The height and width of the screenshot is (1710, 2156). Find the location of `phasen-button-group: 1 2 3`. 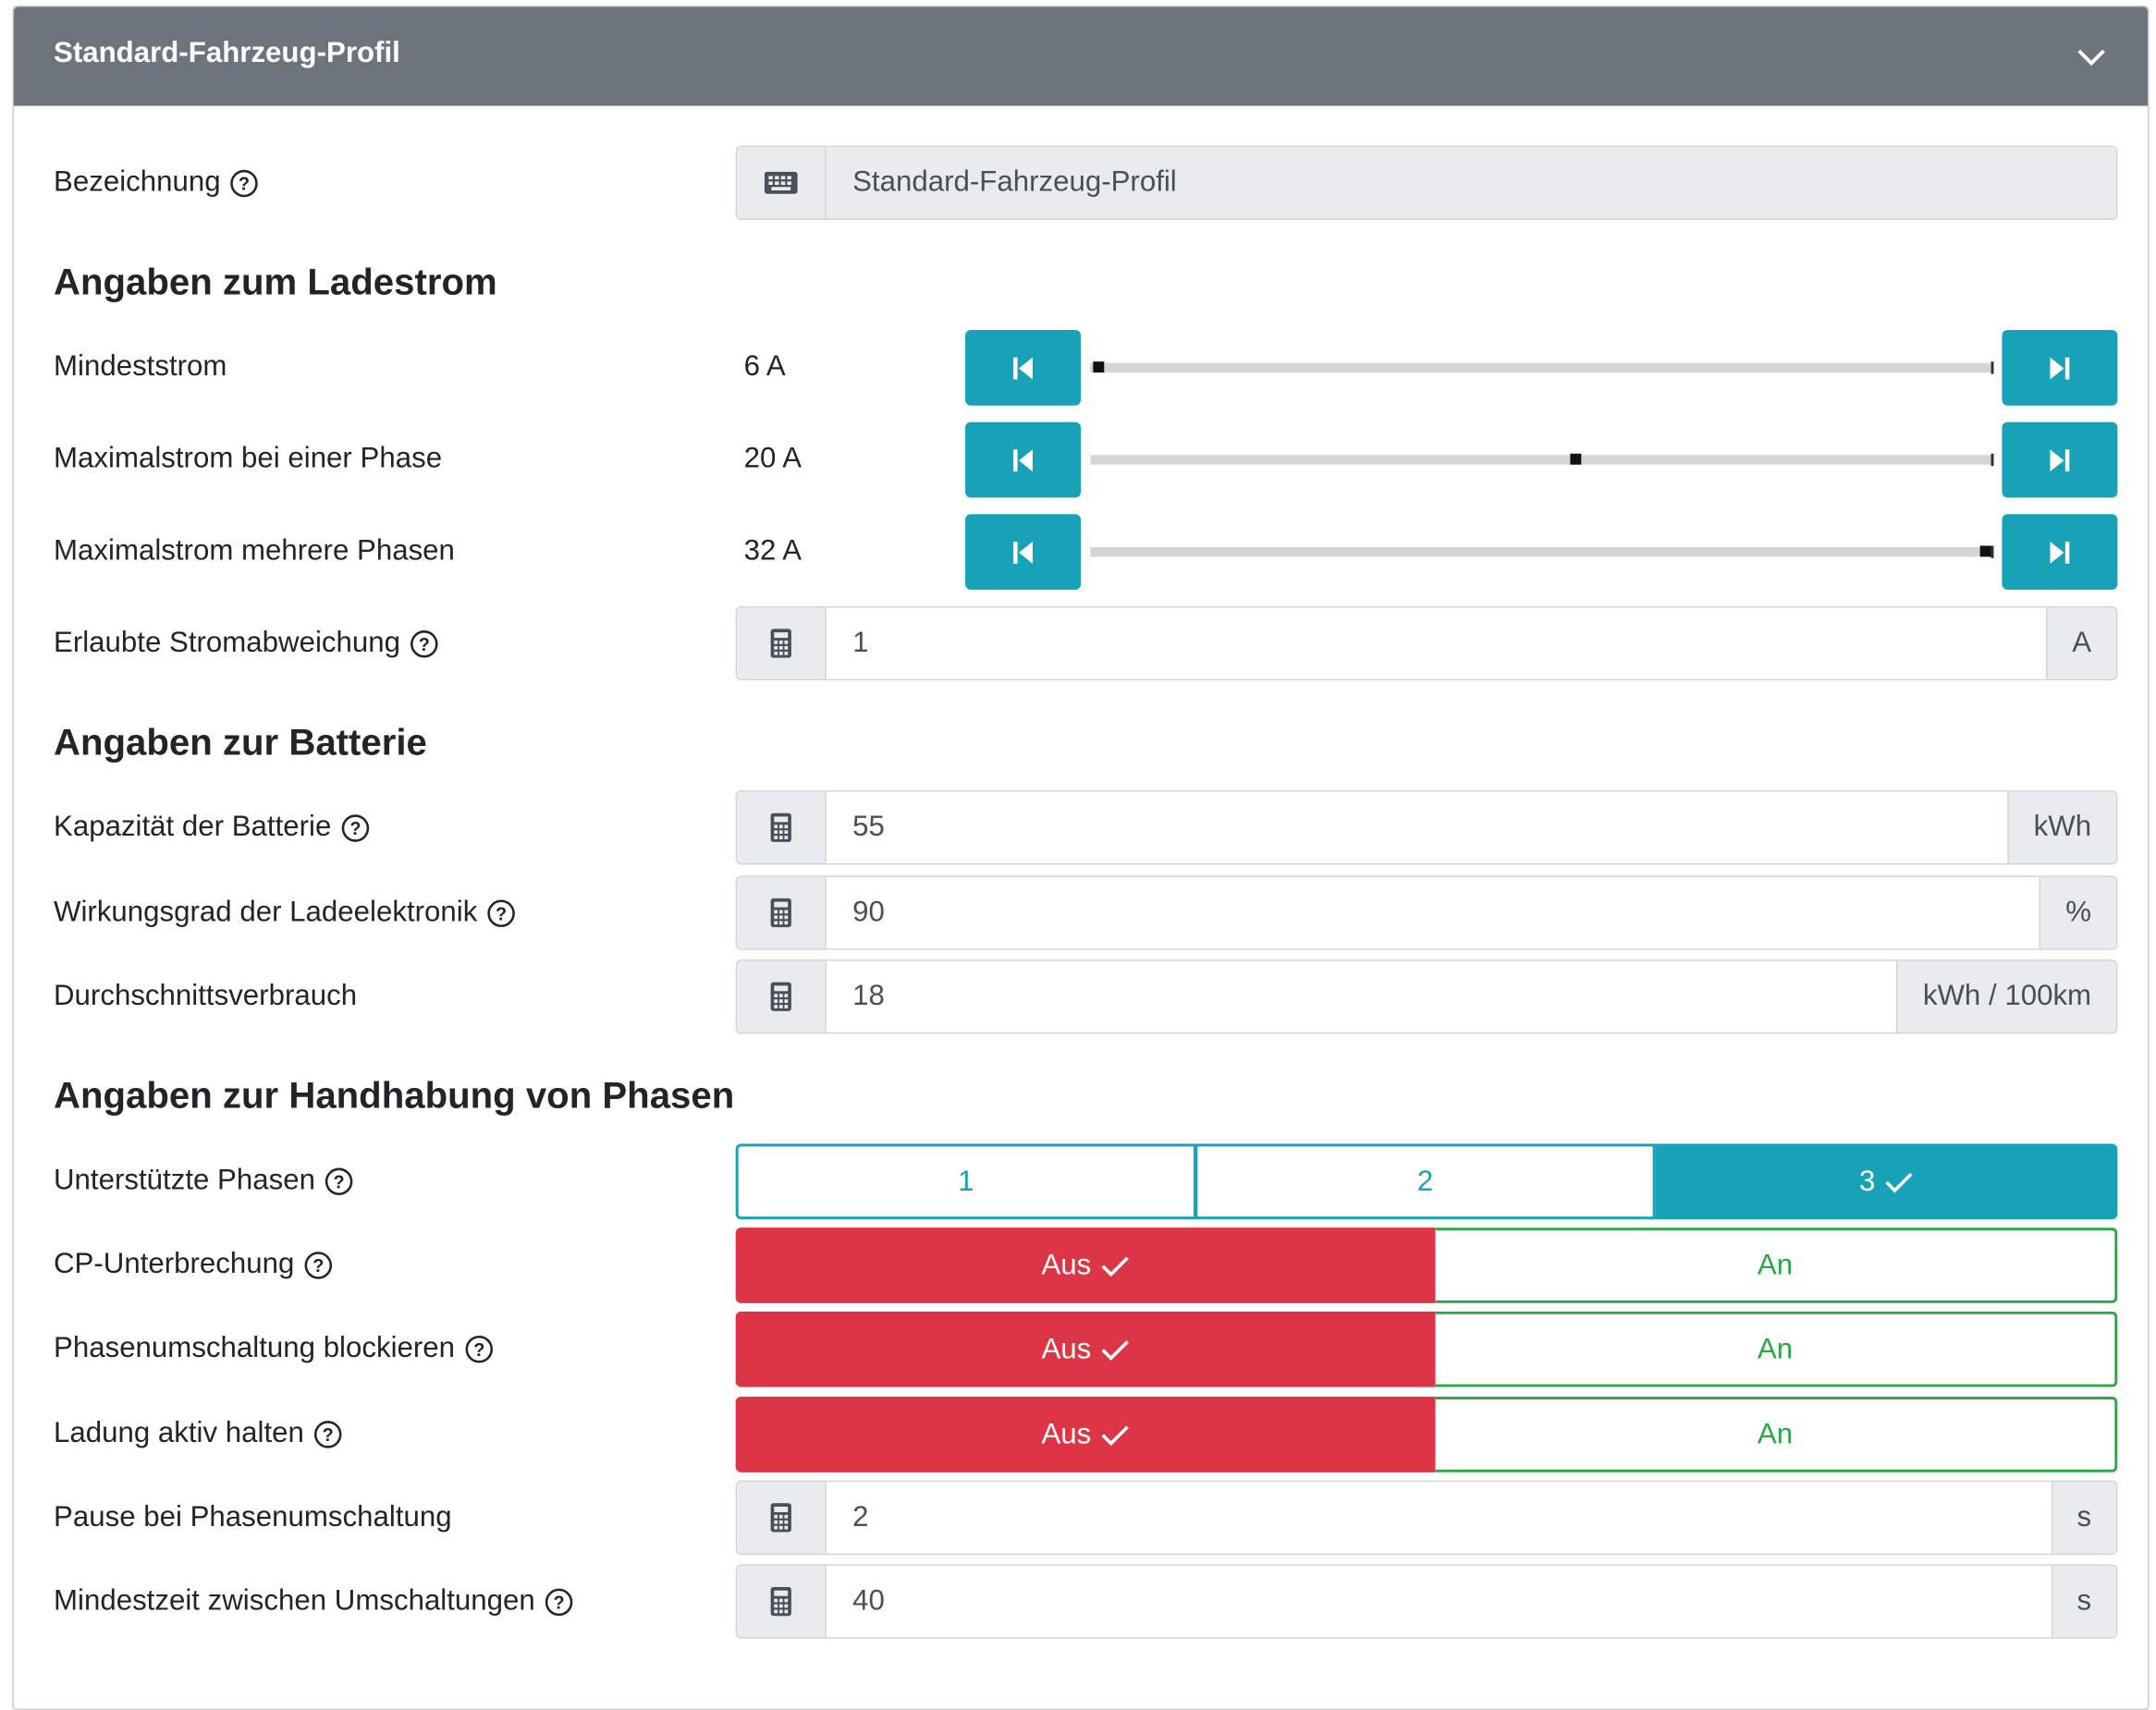

phasen-button-group: 1 2 3 is located at coordinates (1427, 1181).